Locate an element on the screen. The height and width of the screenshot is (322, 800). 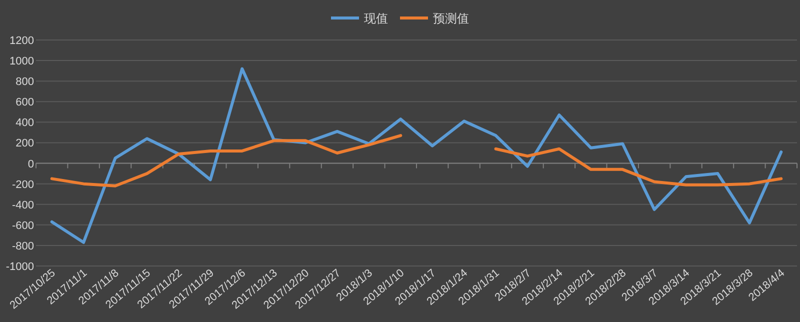
y-tick-label: 600 is located at coordinates (25, 102).